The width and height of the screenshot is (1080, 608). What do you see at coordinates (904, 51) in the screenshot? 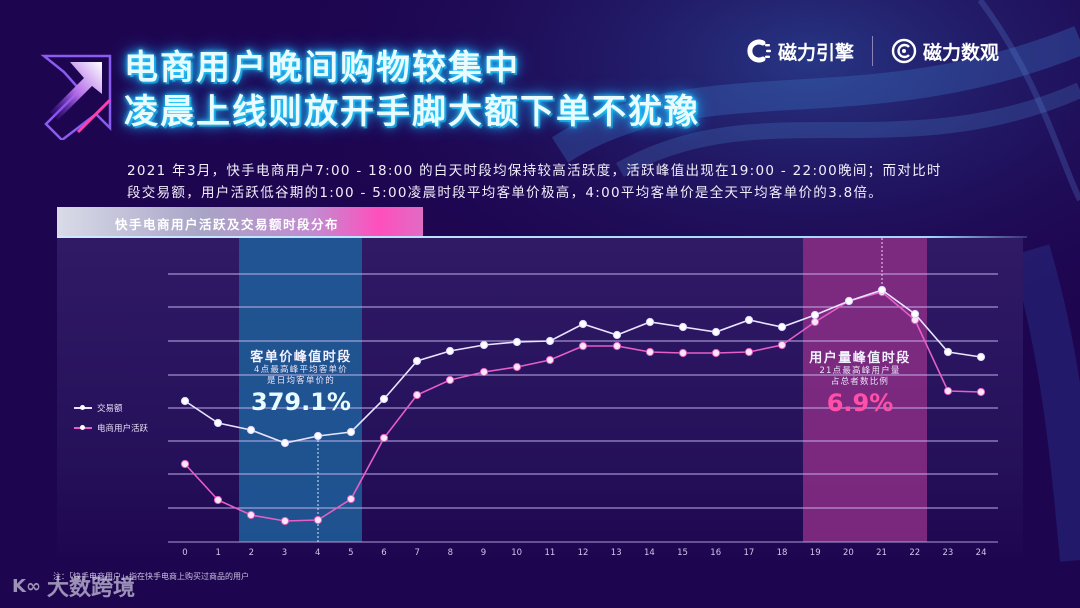
I see `concentric-circle-logo-icon` at bounding box center [904, 51].